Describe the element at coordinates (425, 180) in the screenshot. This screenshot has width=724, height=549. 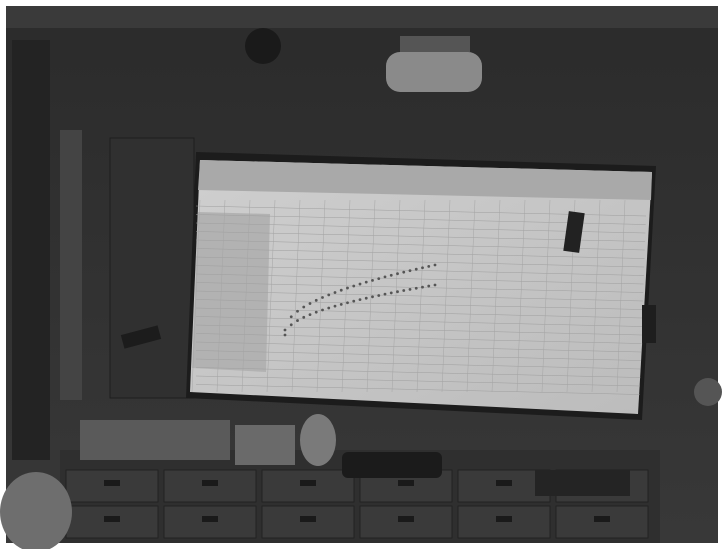
I see `spreadsheet-ribbon` at that location.